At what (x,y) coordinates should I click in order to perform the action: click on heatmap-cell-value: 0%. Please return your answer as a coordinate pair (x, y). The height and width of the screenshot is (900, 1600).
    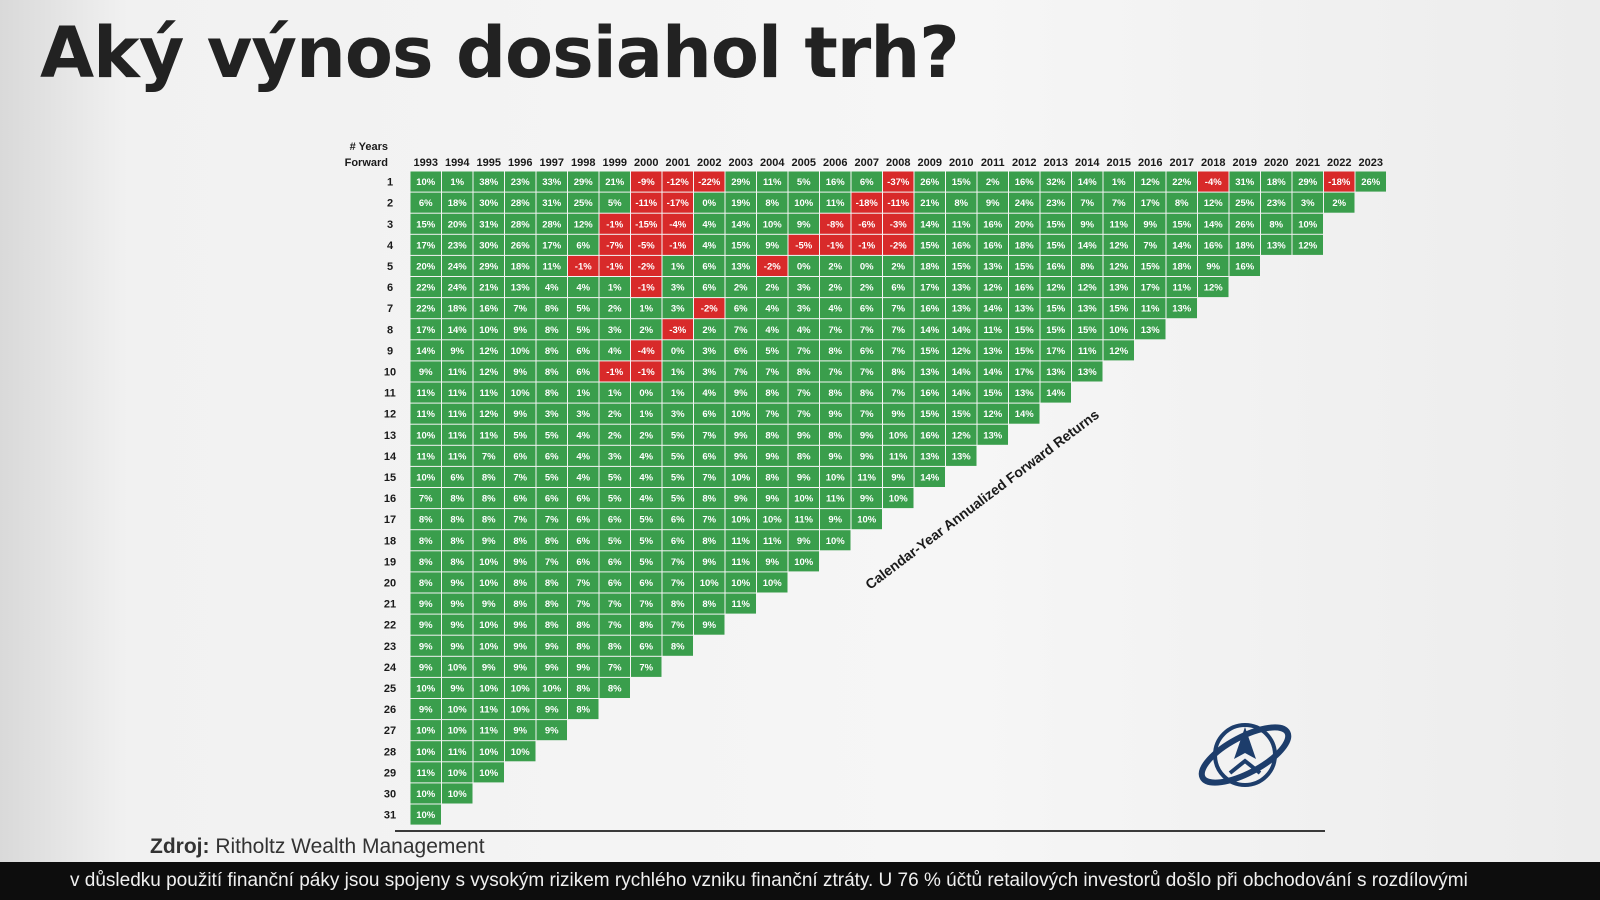
    Looking at the image, I should click on (709, 203).